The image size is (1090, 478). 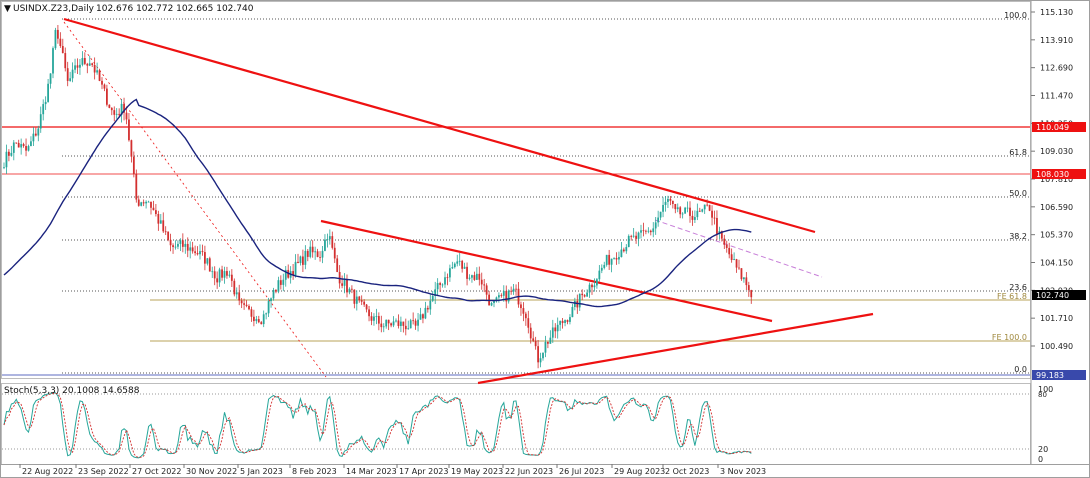 I want to click on trendline-lower-support, so click(x=675, y=348).